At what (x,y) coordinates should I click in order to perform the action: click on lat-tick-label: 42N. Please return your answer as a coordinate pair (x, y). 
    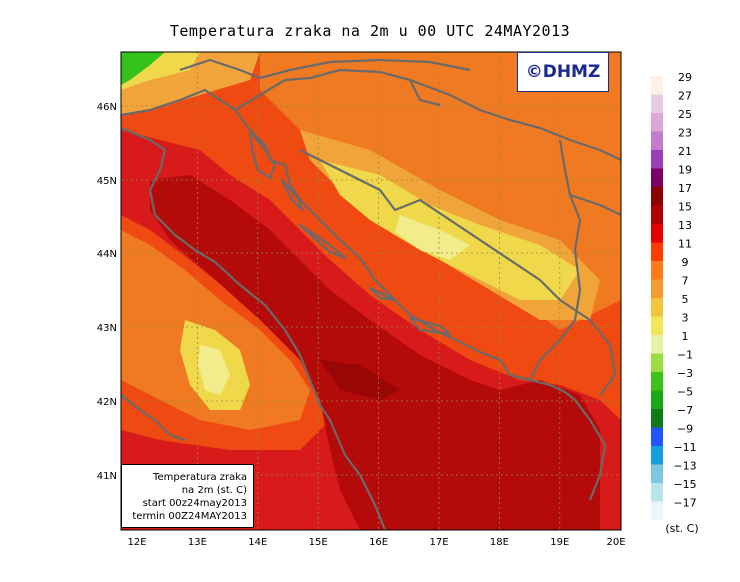
    Looking at the image, I should click on (107, 402).